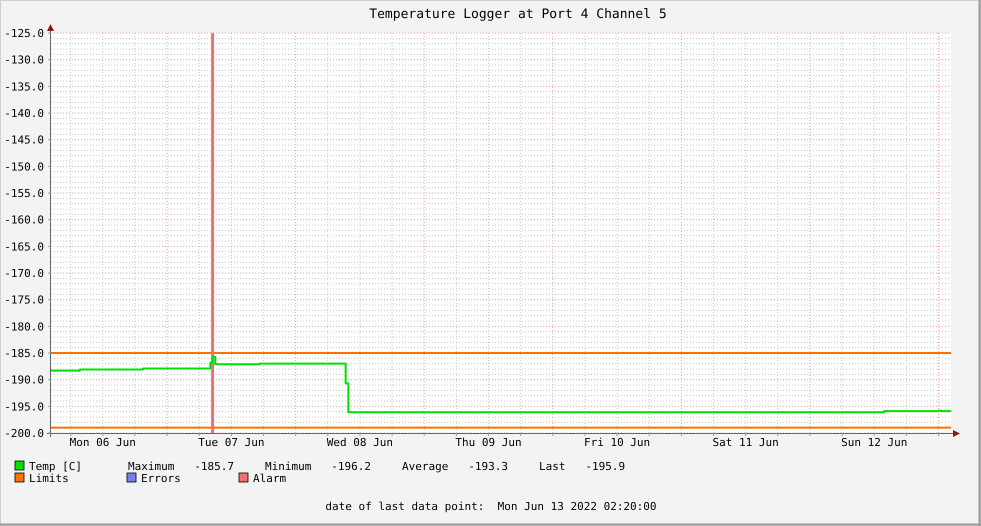 The height and width of the screenshot is (526, 981). What do you see at coordinates (617, 442) in the screenshot?
I see `x-tick-label: Fri 10 Jun` at bounding box center [617, 442].